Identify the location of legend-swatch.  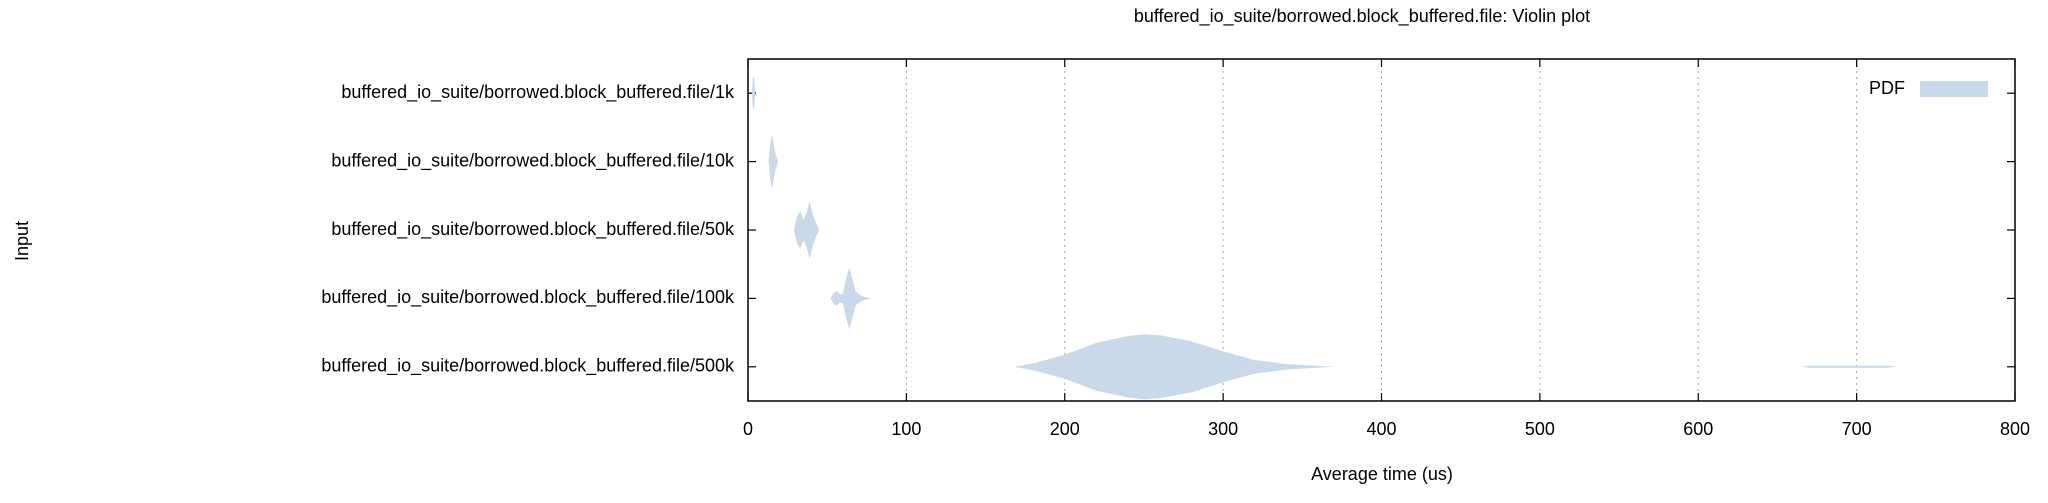
(1954, 89).